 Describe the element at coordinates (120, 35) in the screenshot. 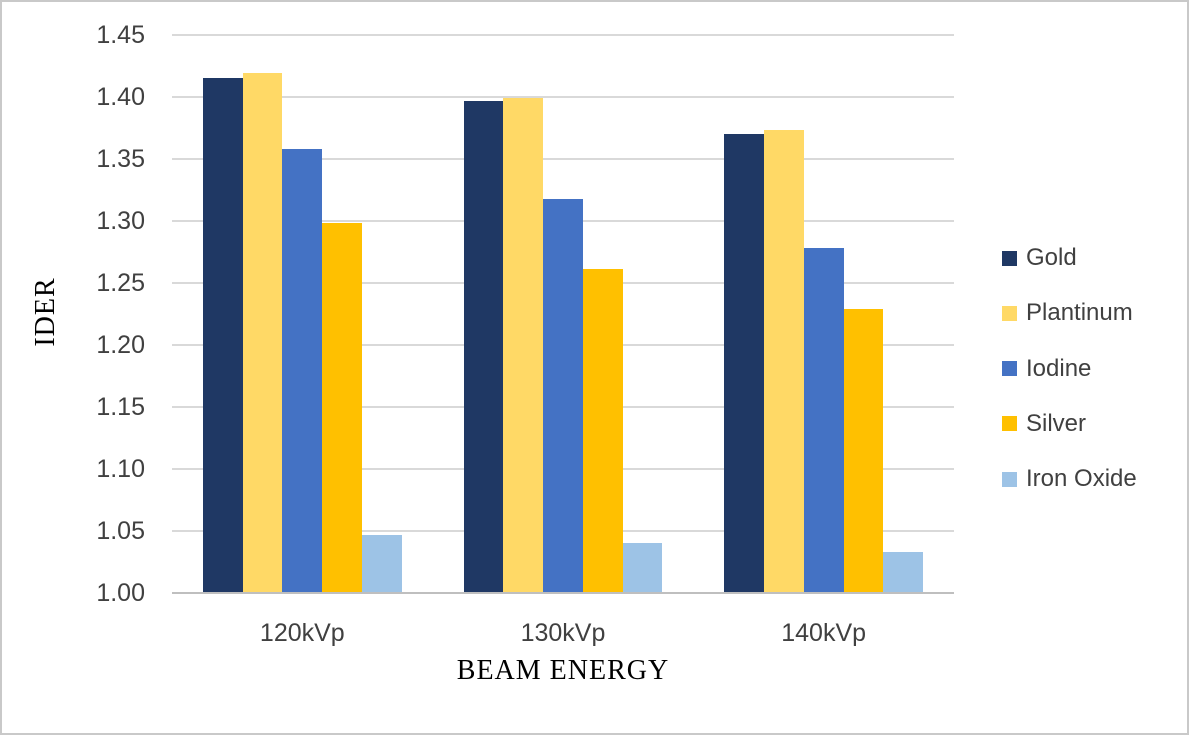

I see `y-tick-label-1.45: 1.45` at that location.